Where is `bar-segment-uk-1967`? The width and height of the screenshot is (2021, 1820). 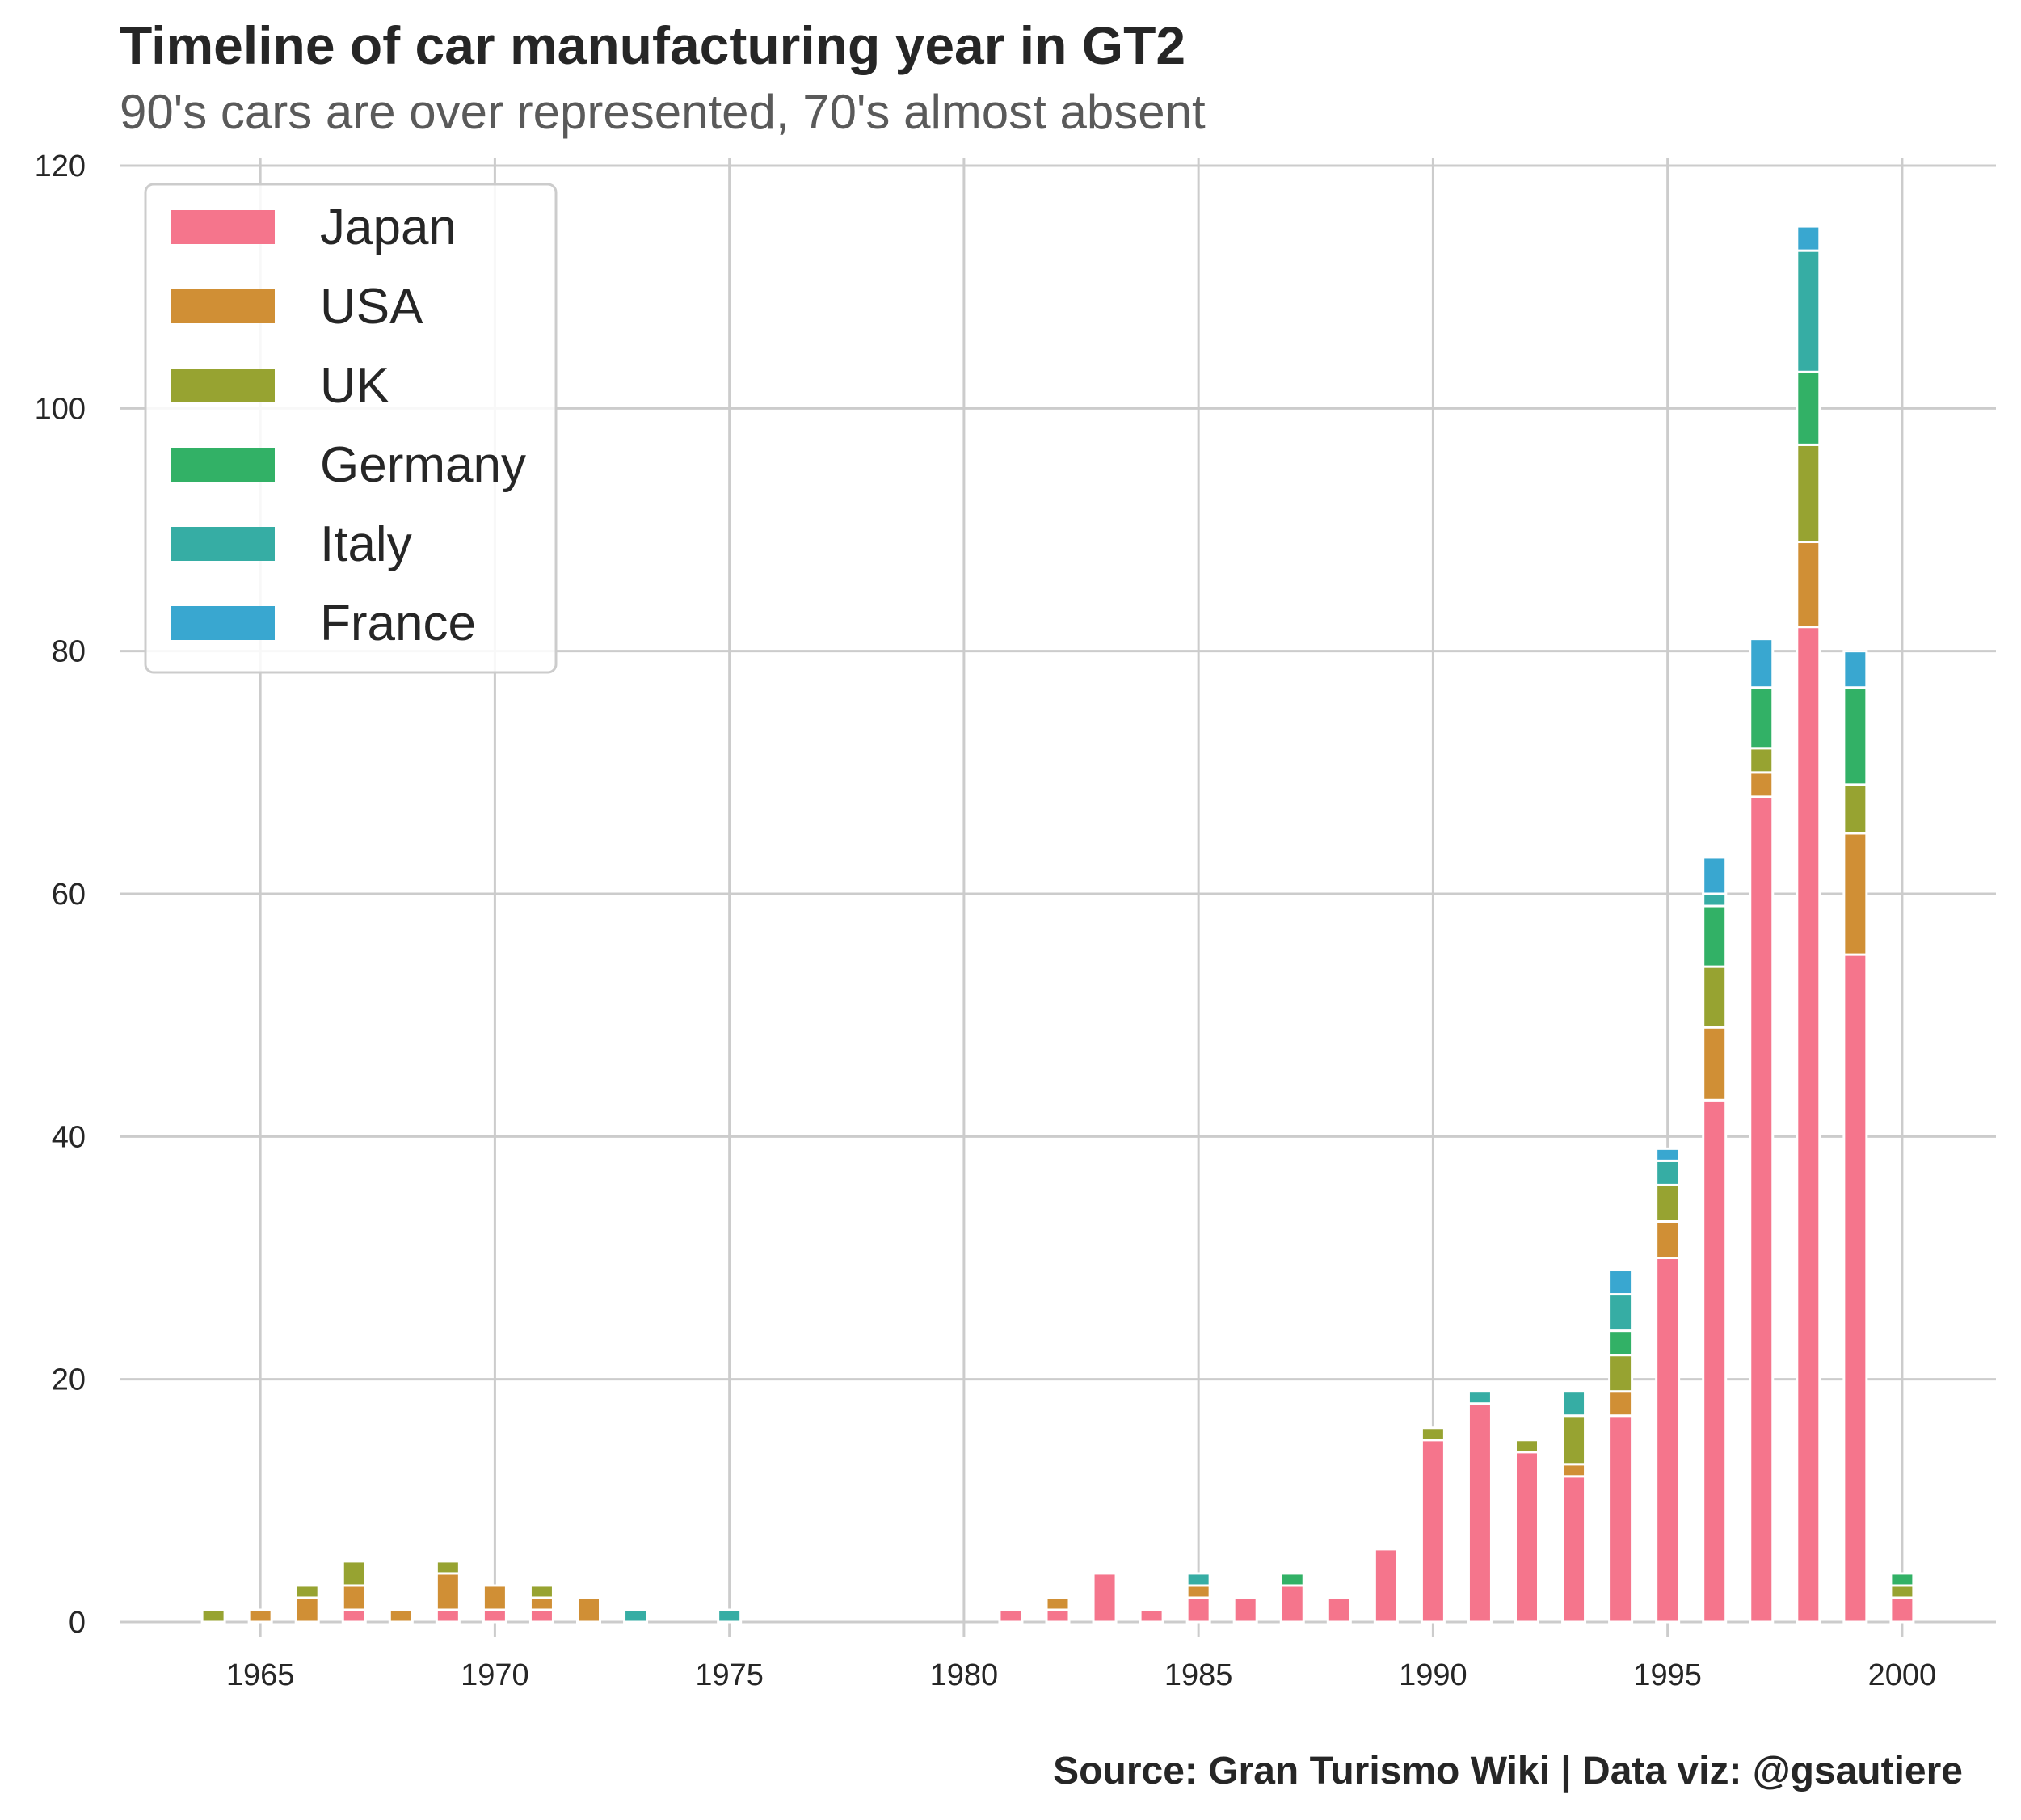
bar-segment-uk-1967 is located at coordinates (354, 1573).